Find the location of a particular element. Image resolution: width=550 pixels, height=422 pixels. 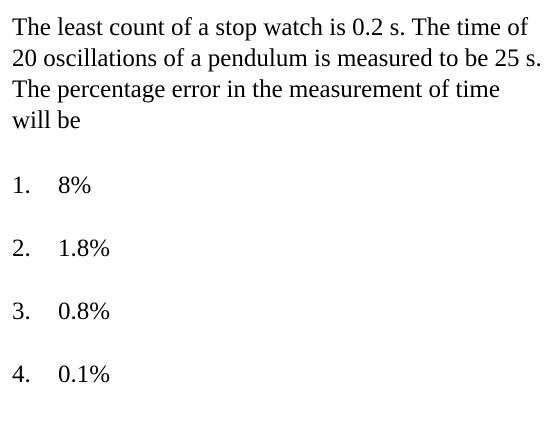

options-list: 1. 8% 2. 1.8% 3. 0.8% 4. 0.1% is located at coordinates (61, 296).